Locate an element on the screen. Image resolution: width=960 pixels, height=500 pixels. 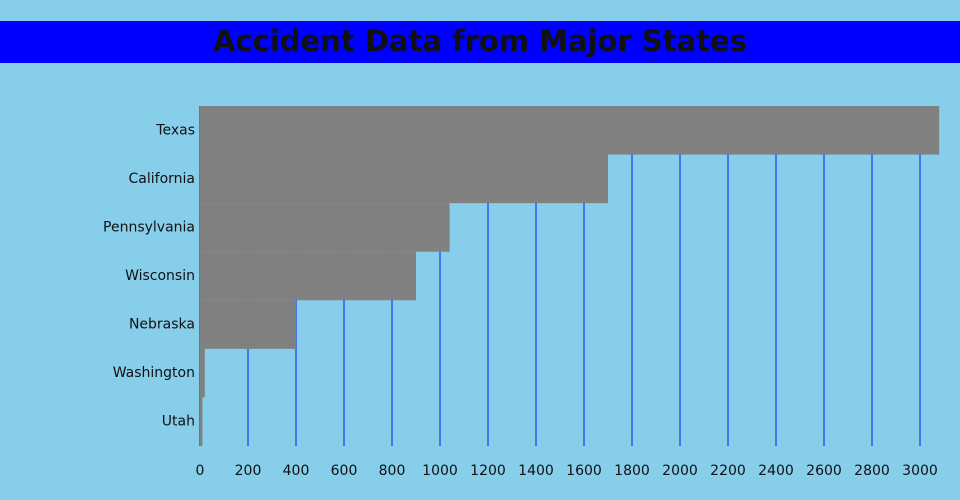
x-tick-label: 400 is located at coordinates (296, 471).